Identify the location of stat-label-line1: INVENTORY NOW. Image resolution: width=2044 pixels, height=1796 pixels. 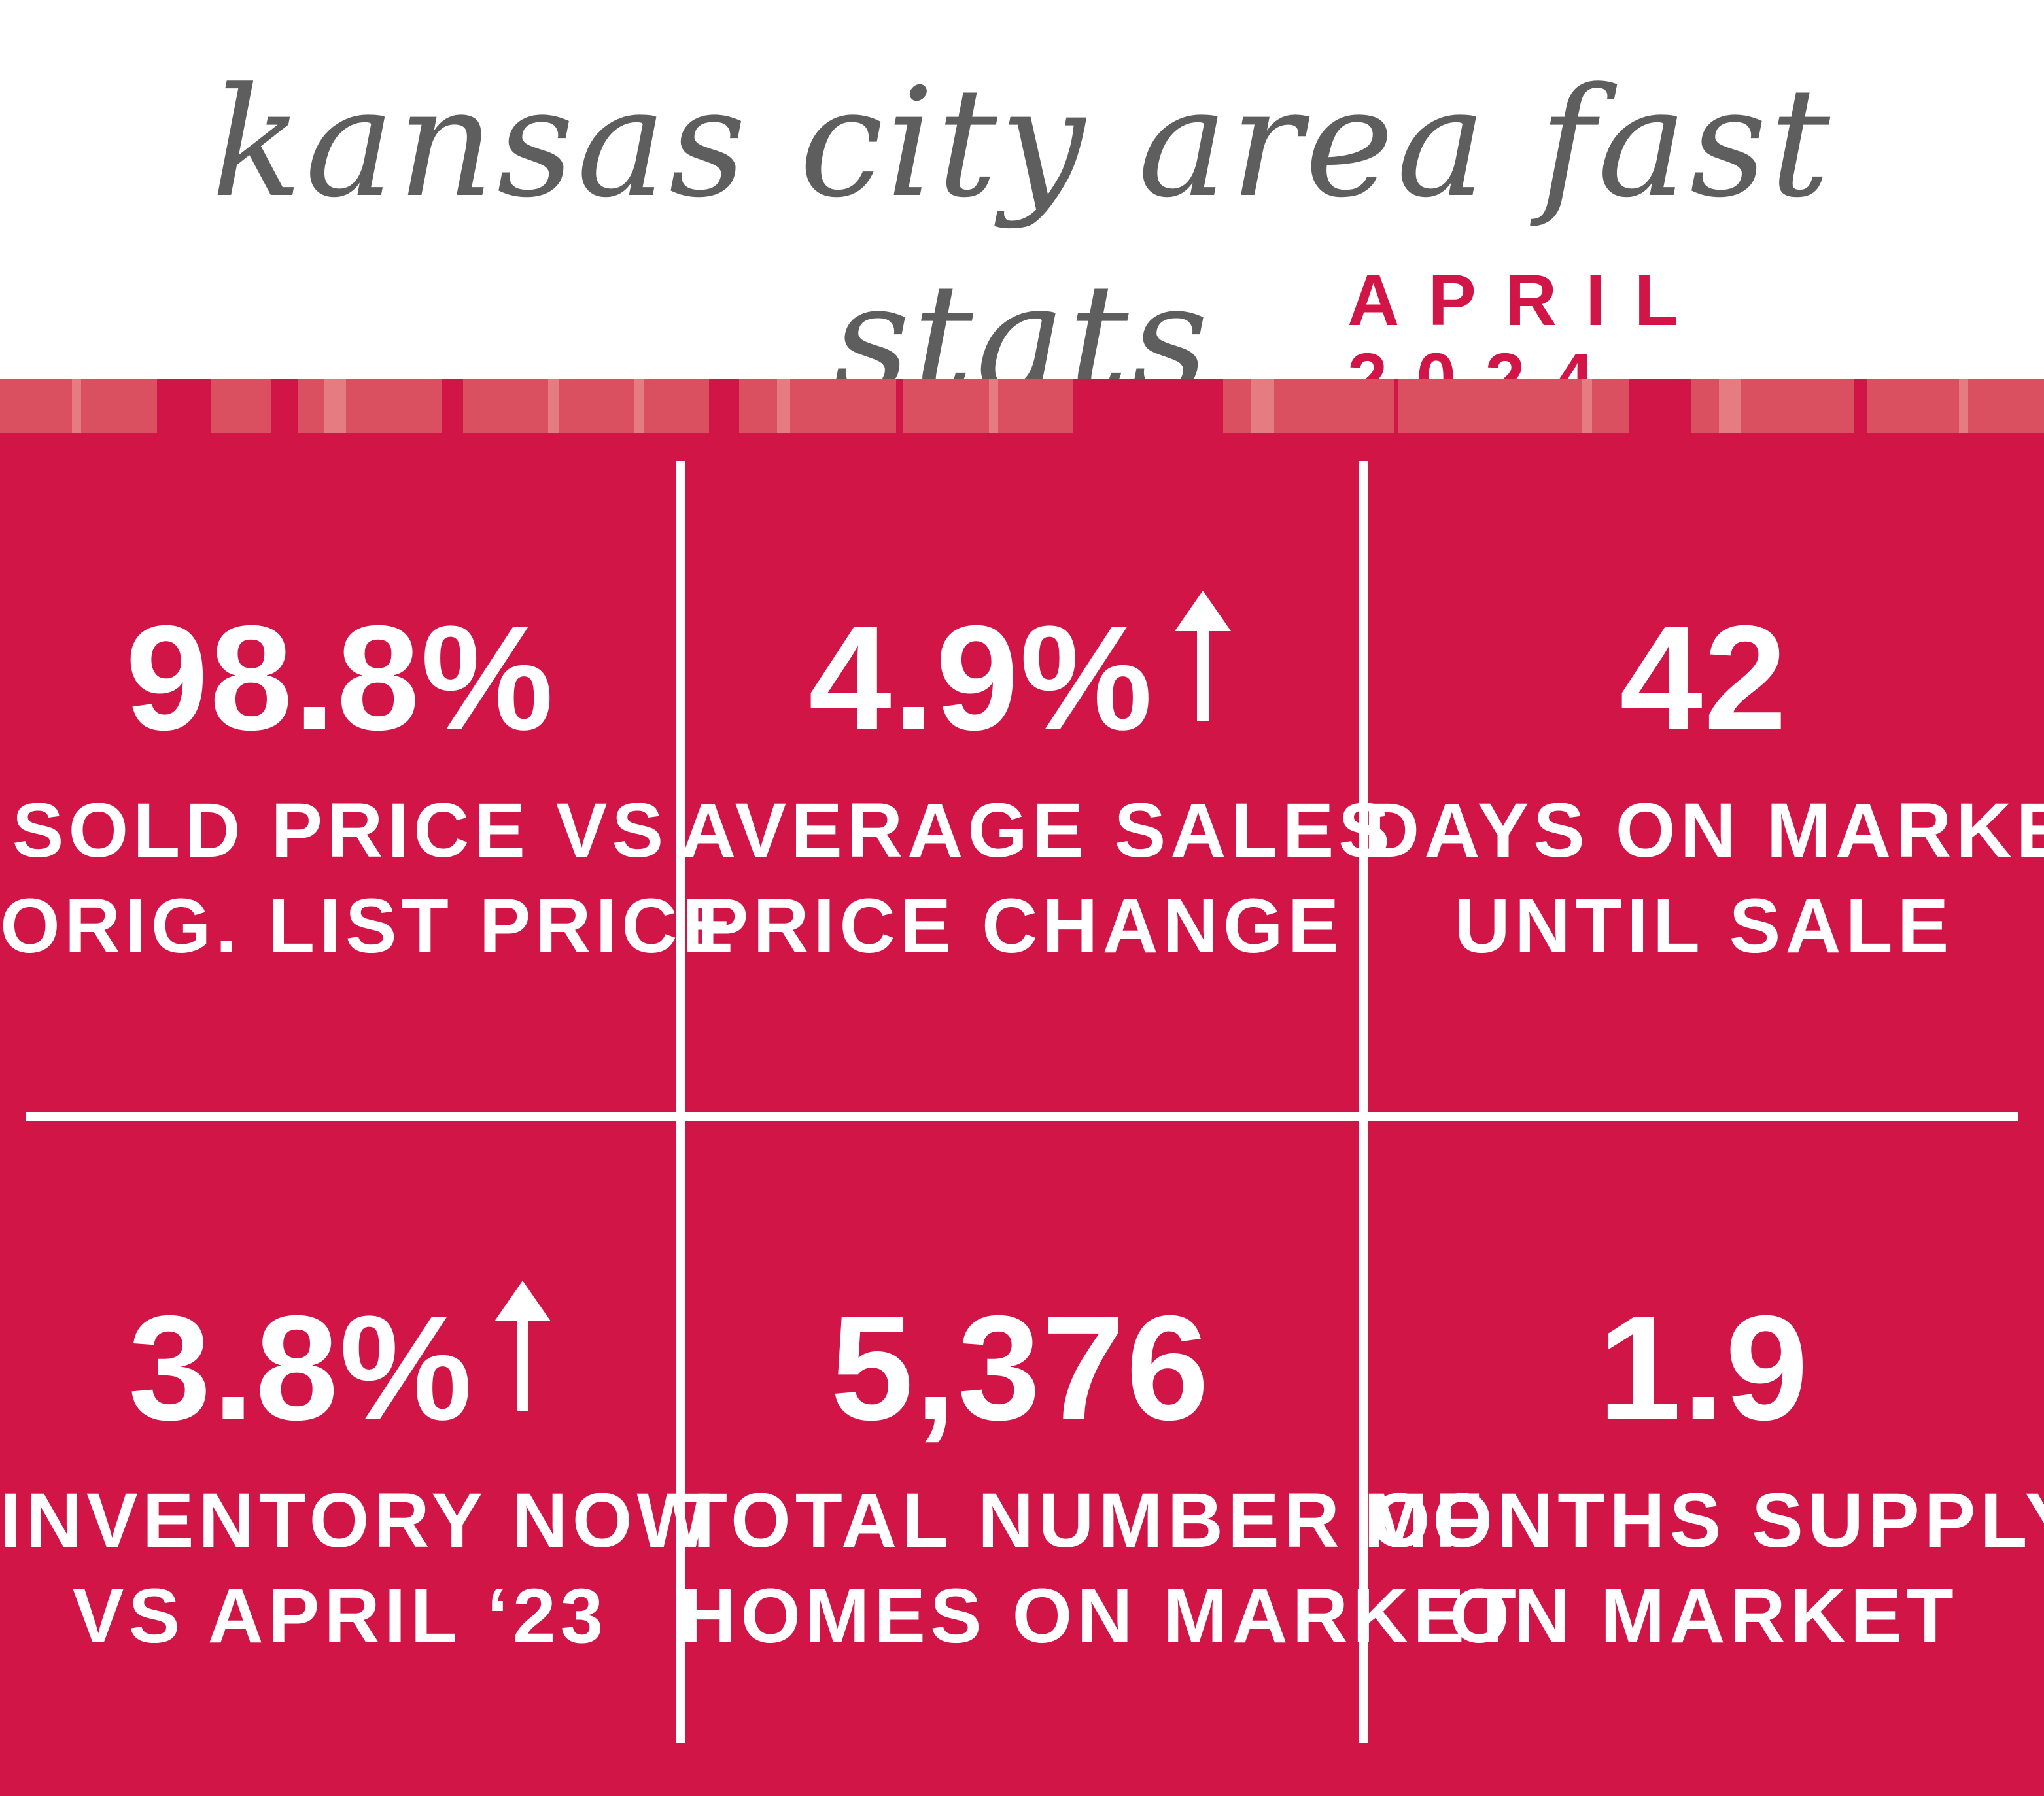
(357, 1520).